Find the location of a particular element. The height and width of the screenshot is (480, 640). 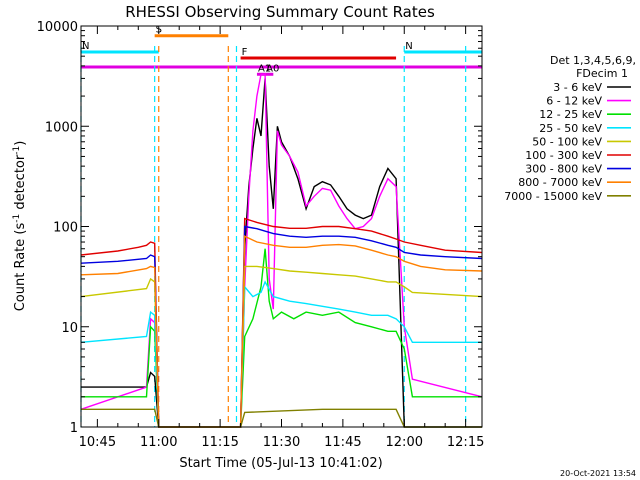

x-tick-label: 11:00 is located at coordinates (158, 442).